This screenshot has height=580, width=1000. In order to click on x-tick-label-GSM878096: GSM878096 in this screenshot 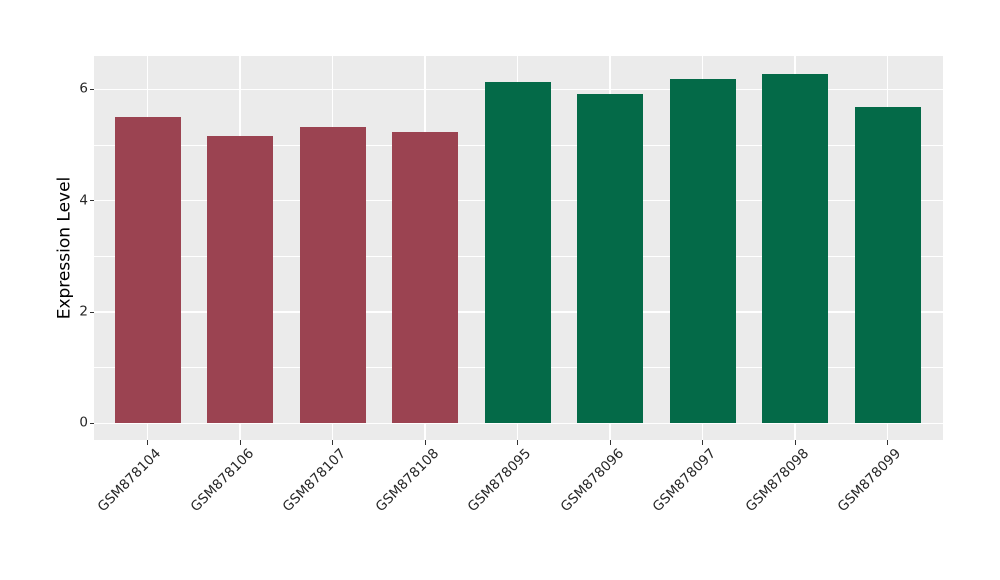, I will do `click(592, 480)`.